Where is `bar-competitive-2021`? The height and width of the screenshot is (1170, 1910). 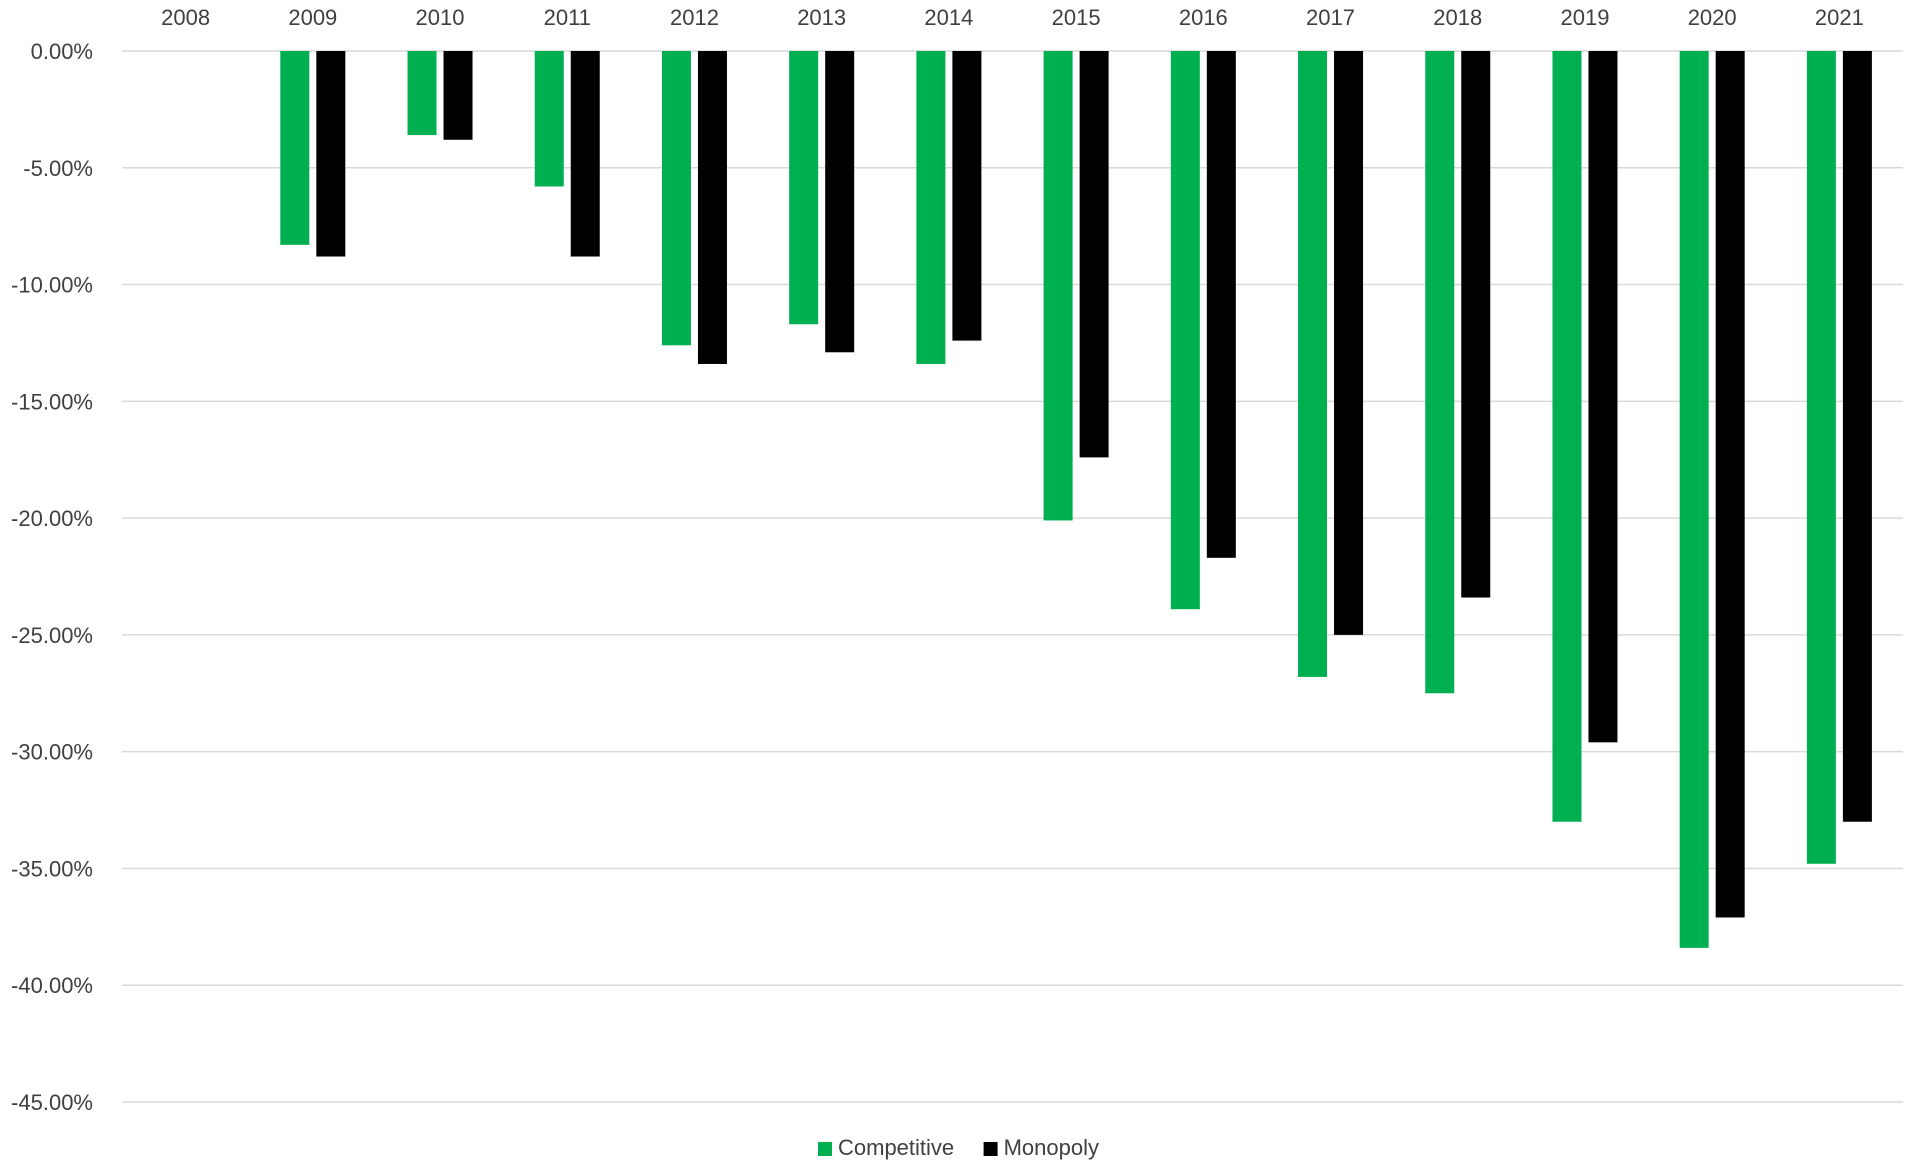 bar-competitive-2021 is located at coordinates (1821, 457).